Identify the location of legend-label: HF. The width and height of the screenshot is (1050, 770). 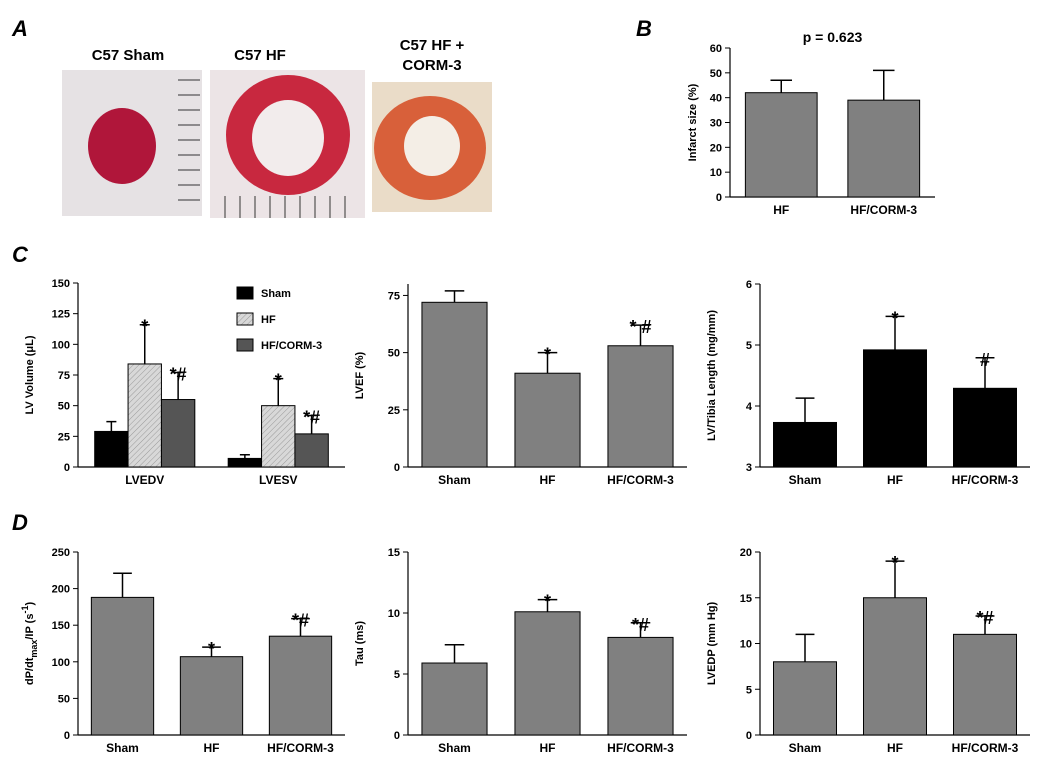
(268, 320).